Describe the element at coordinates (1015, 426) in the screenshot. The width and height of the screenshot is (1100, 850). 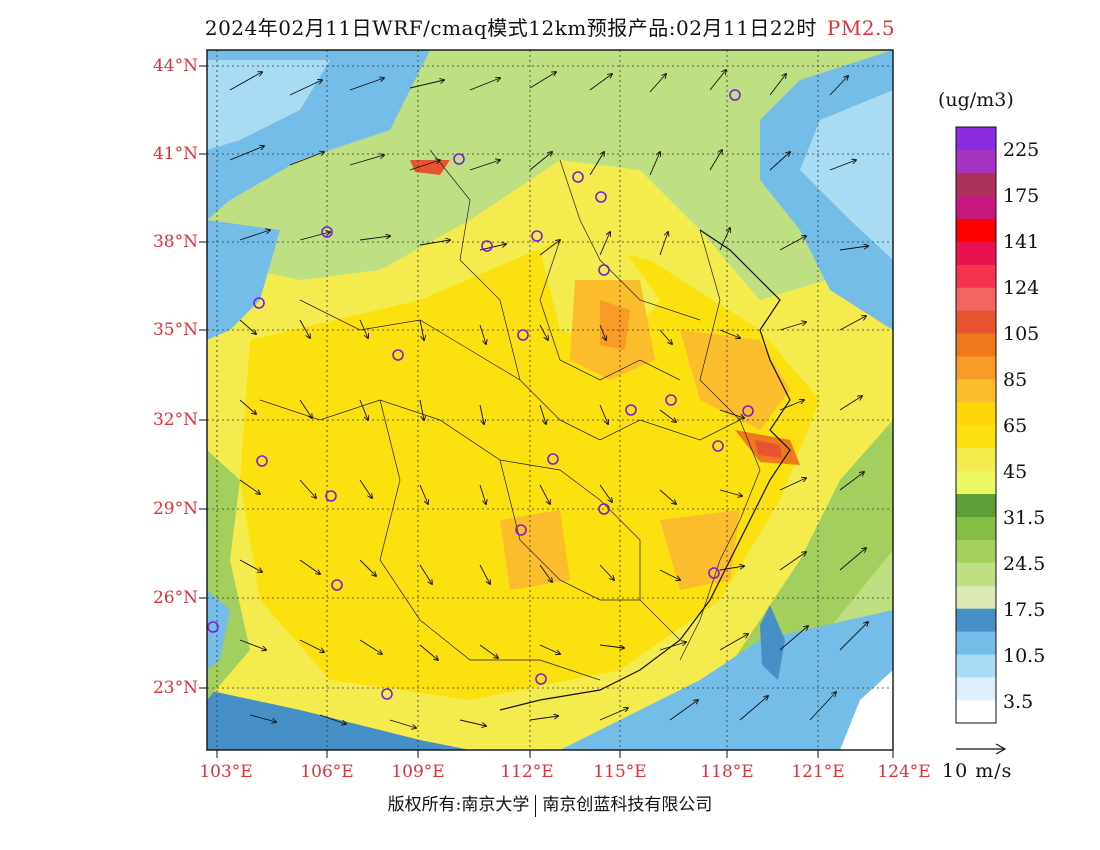
I see `legend-label: 65` at that location.